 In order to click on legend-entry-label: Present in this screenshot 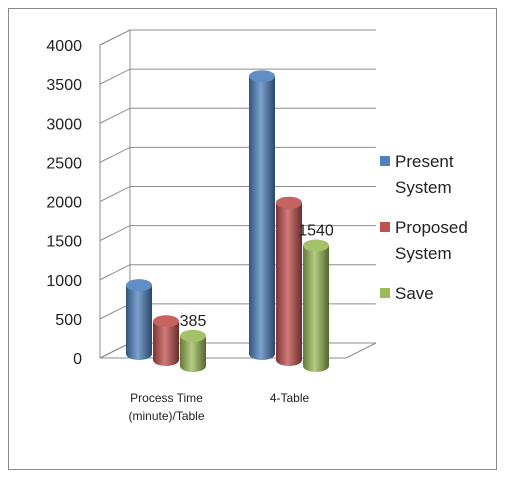, I will do `click(424, 161)`.